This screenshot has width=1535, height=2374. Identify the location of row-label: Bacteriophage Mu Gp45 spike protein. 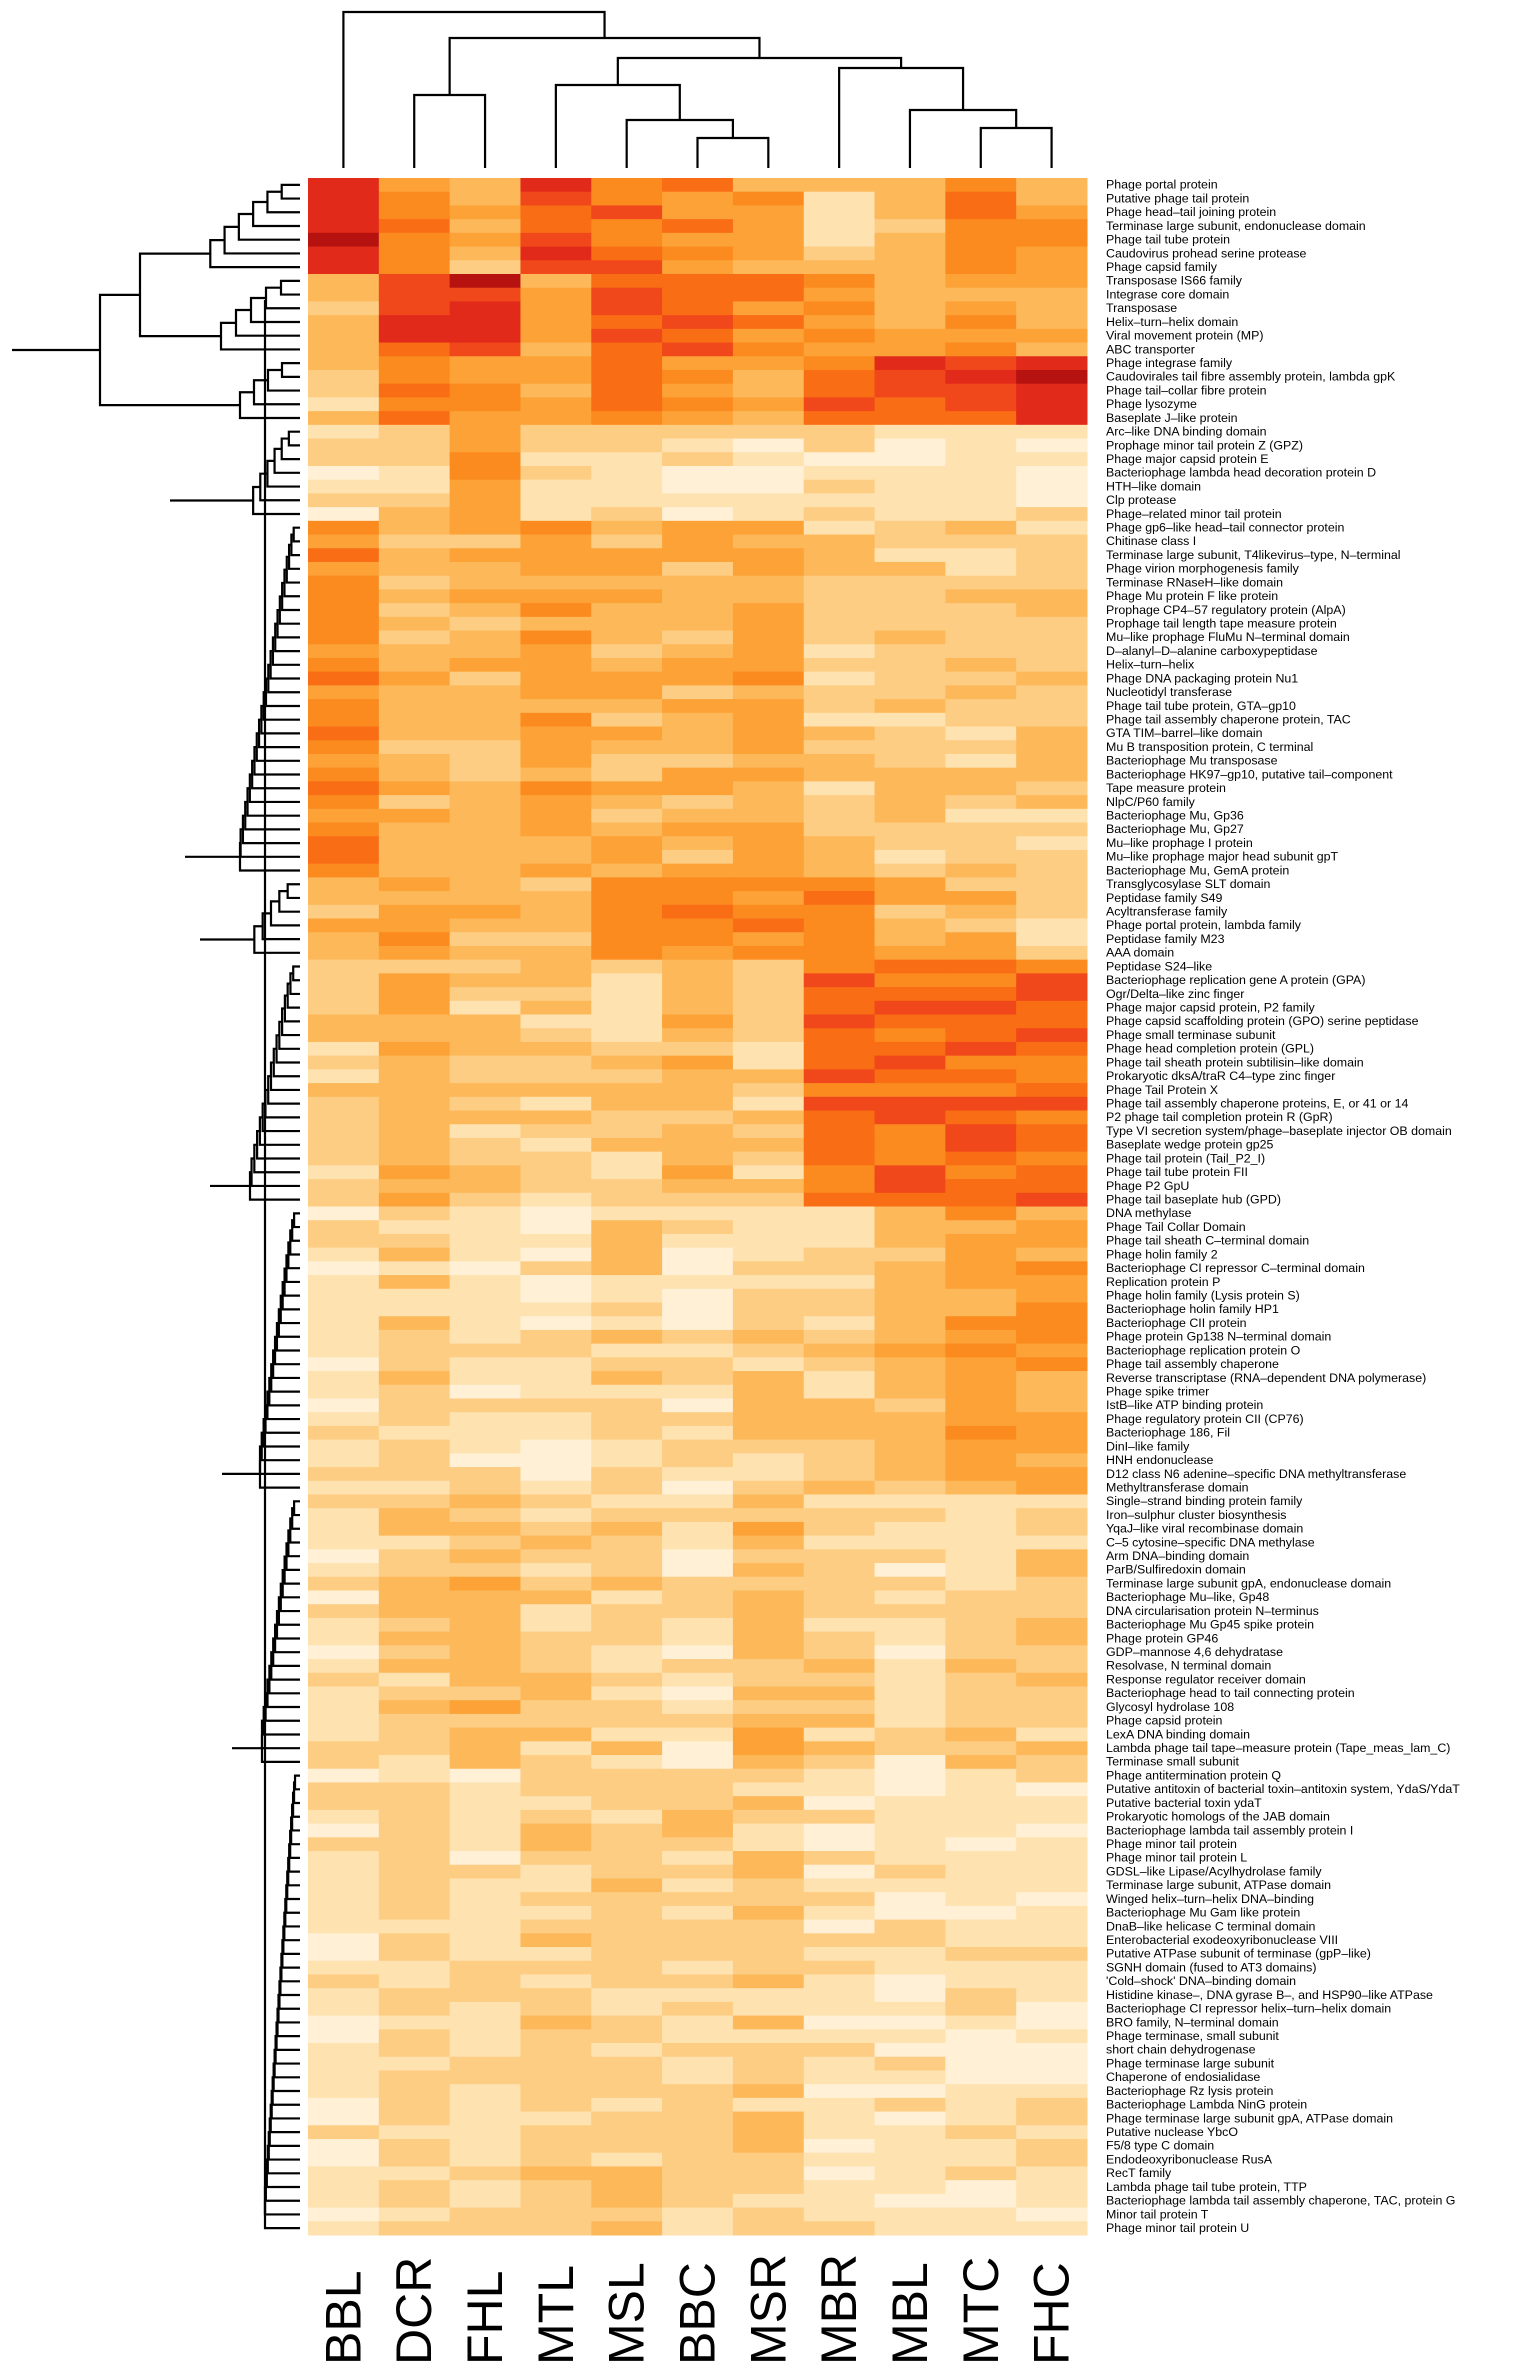
(1210, 1625).